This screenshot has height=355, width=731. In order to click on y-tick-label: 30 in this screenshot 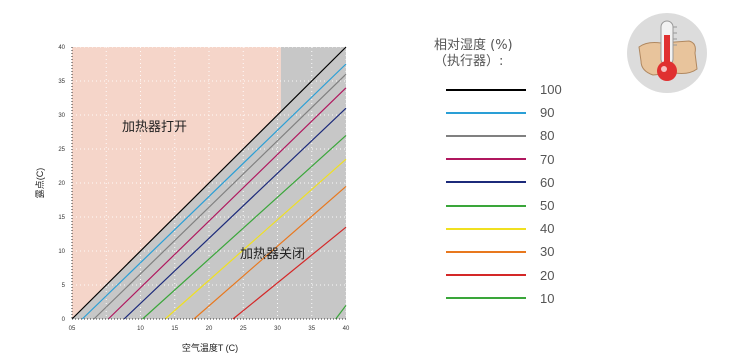, I will do `click(61, 116)`.